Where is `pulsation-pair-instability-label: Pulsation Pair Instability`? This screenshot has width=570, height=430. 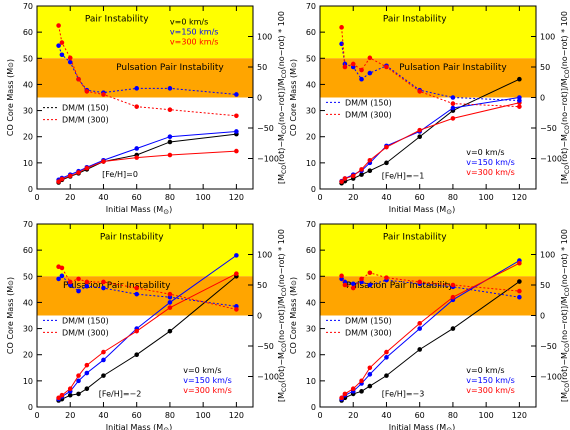 pulsation-pair-instability-label: Pulsation Pair Instability is located at coordinates (400, 286).